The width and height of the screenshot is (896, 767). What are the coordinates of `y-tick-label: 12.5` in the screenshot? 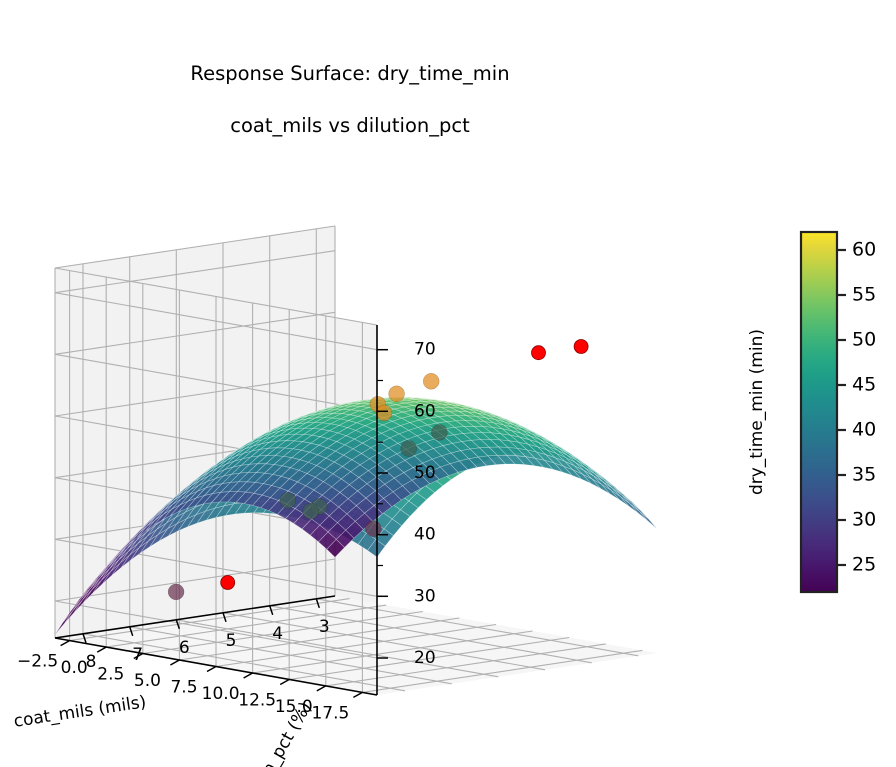 It's located at (257, 701).